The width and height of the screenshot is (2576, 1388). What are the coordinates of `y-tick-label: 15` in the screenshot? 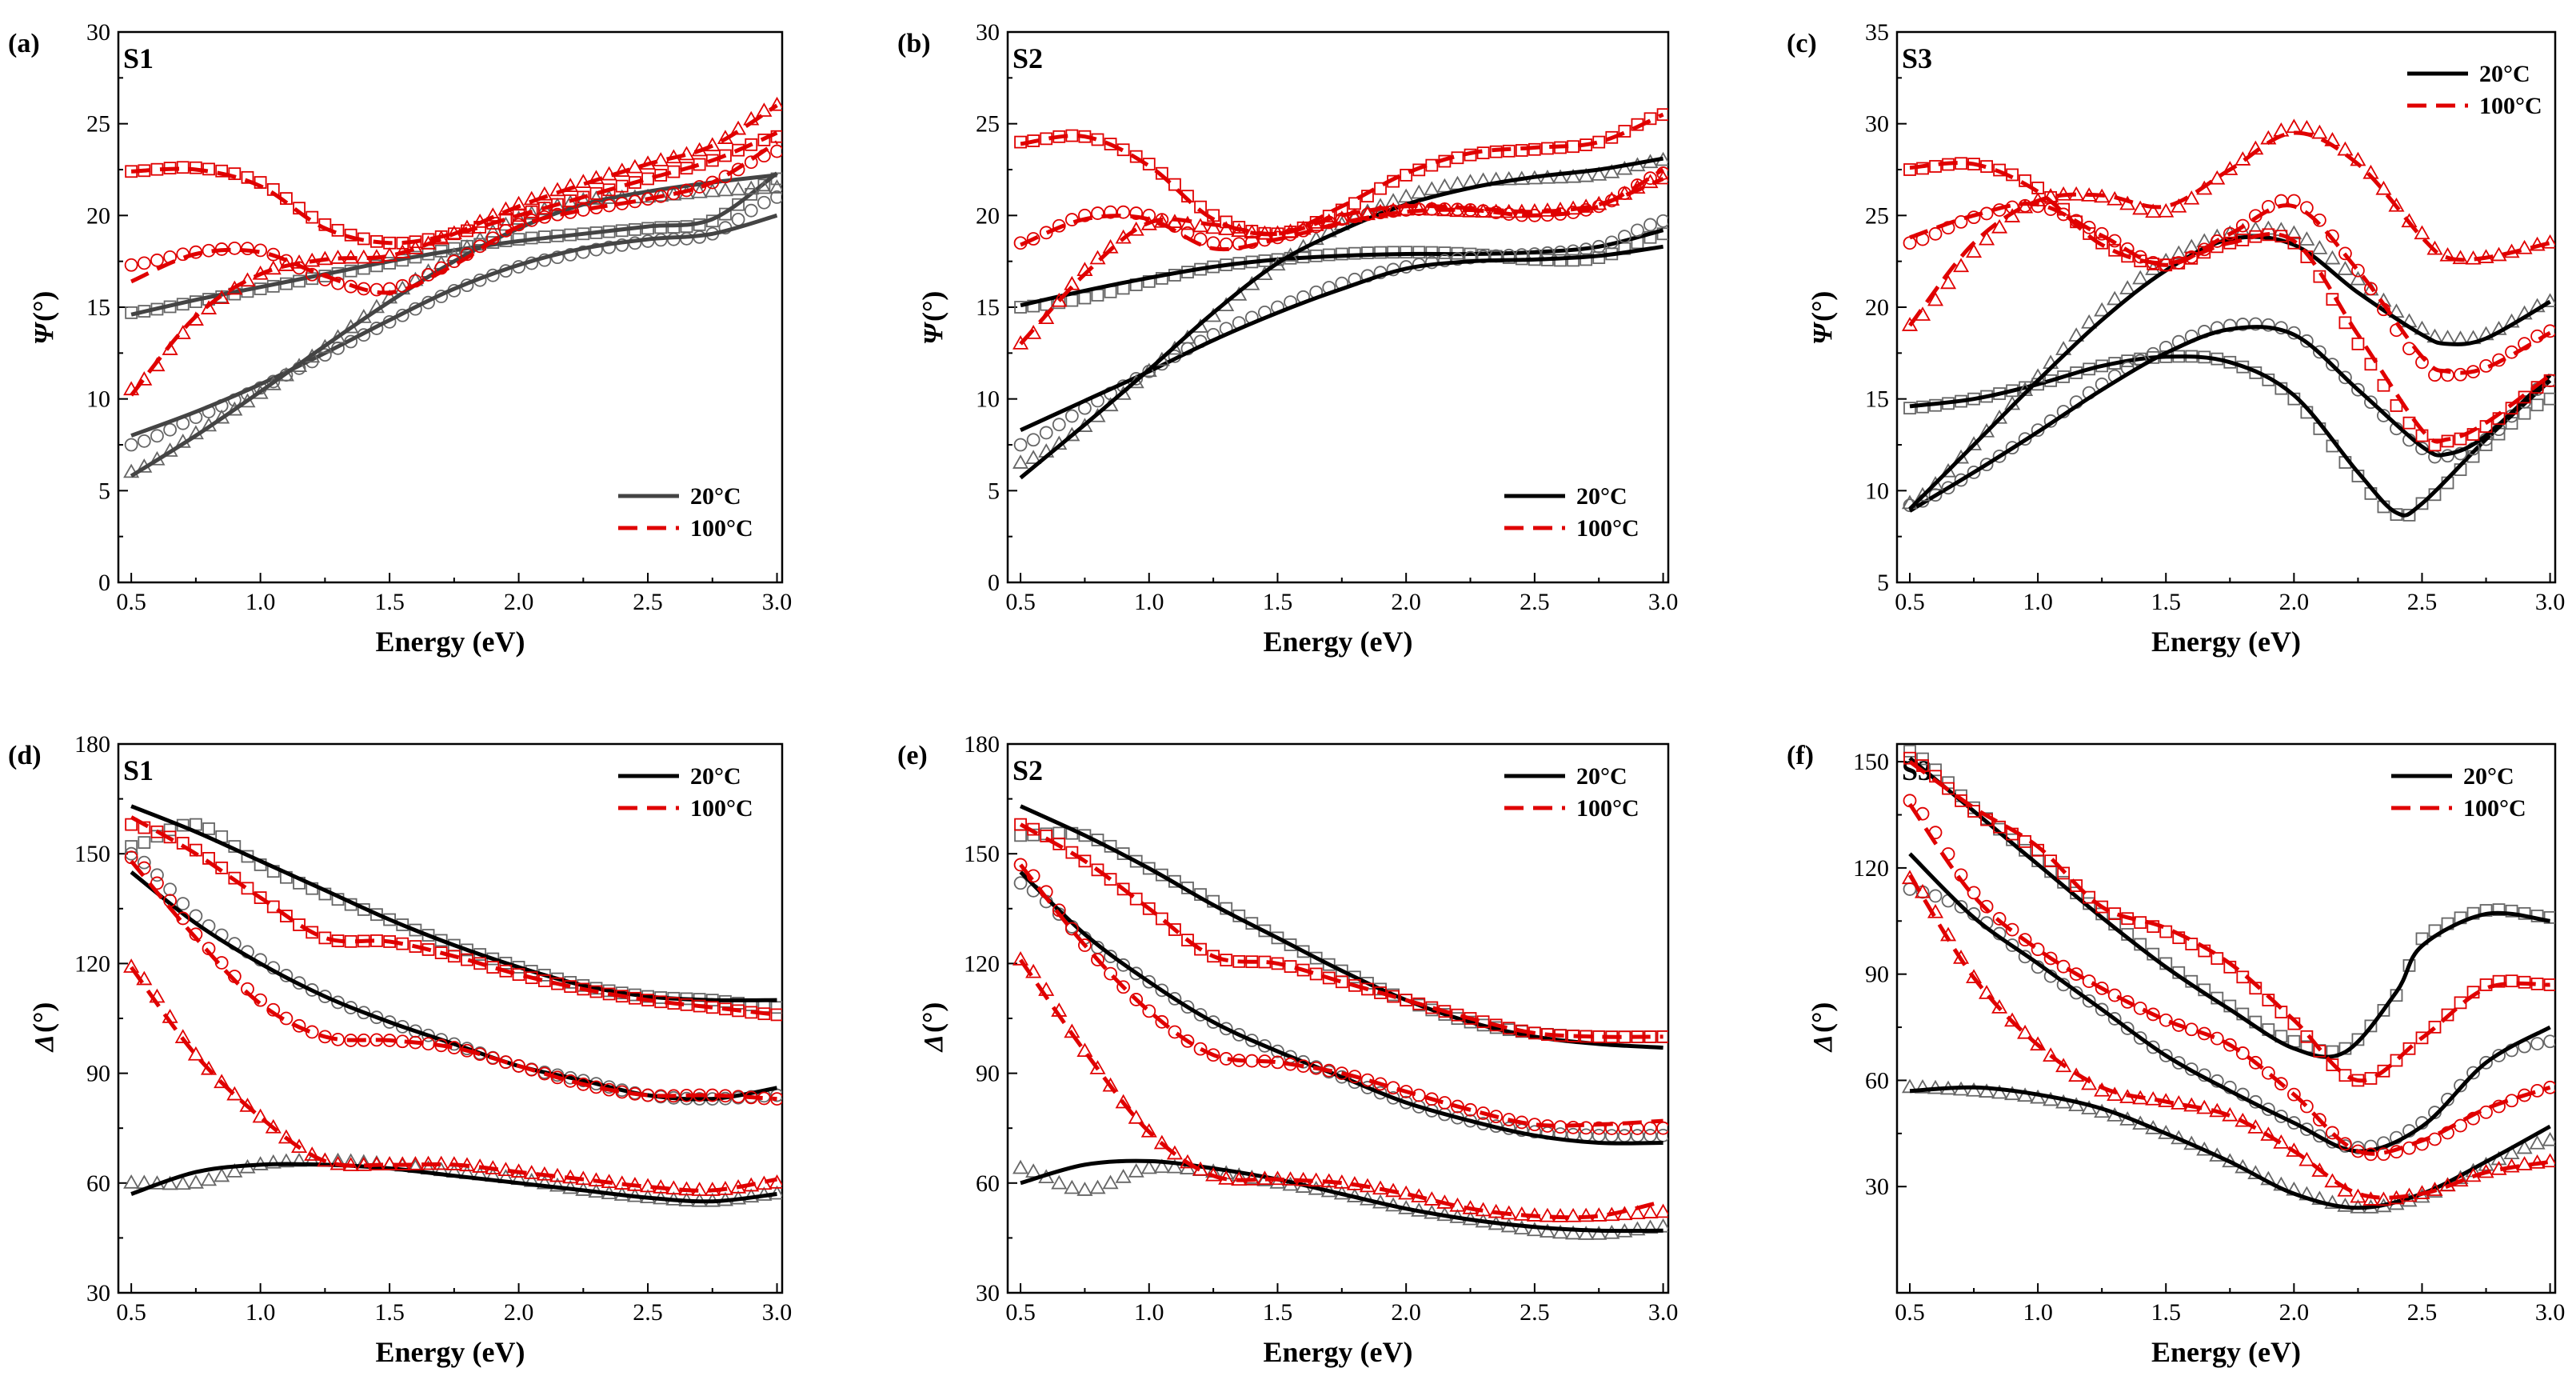 It's located at (98, 307).